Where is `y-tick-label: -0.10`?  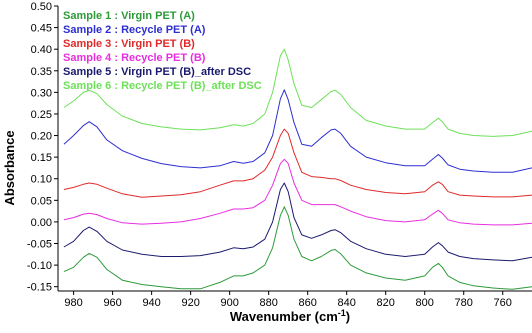
y-tick-label: -0.10 is located at coordinates (39, 266).